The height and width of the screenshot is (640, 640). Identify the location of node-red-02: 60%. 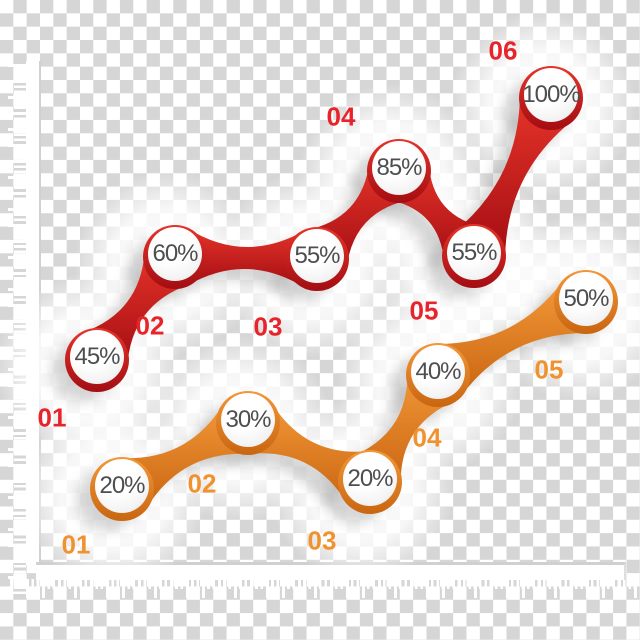
(175, 257).